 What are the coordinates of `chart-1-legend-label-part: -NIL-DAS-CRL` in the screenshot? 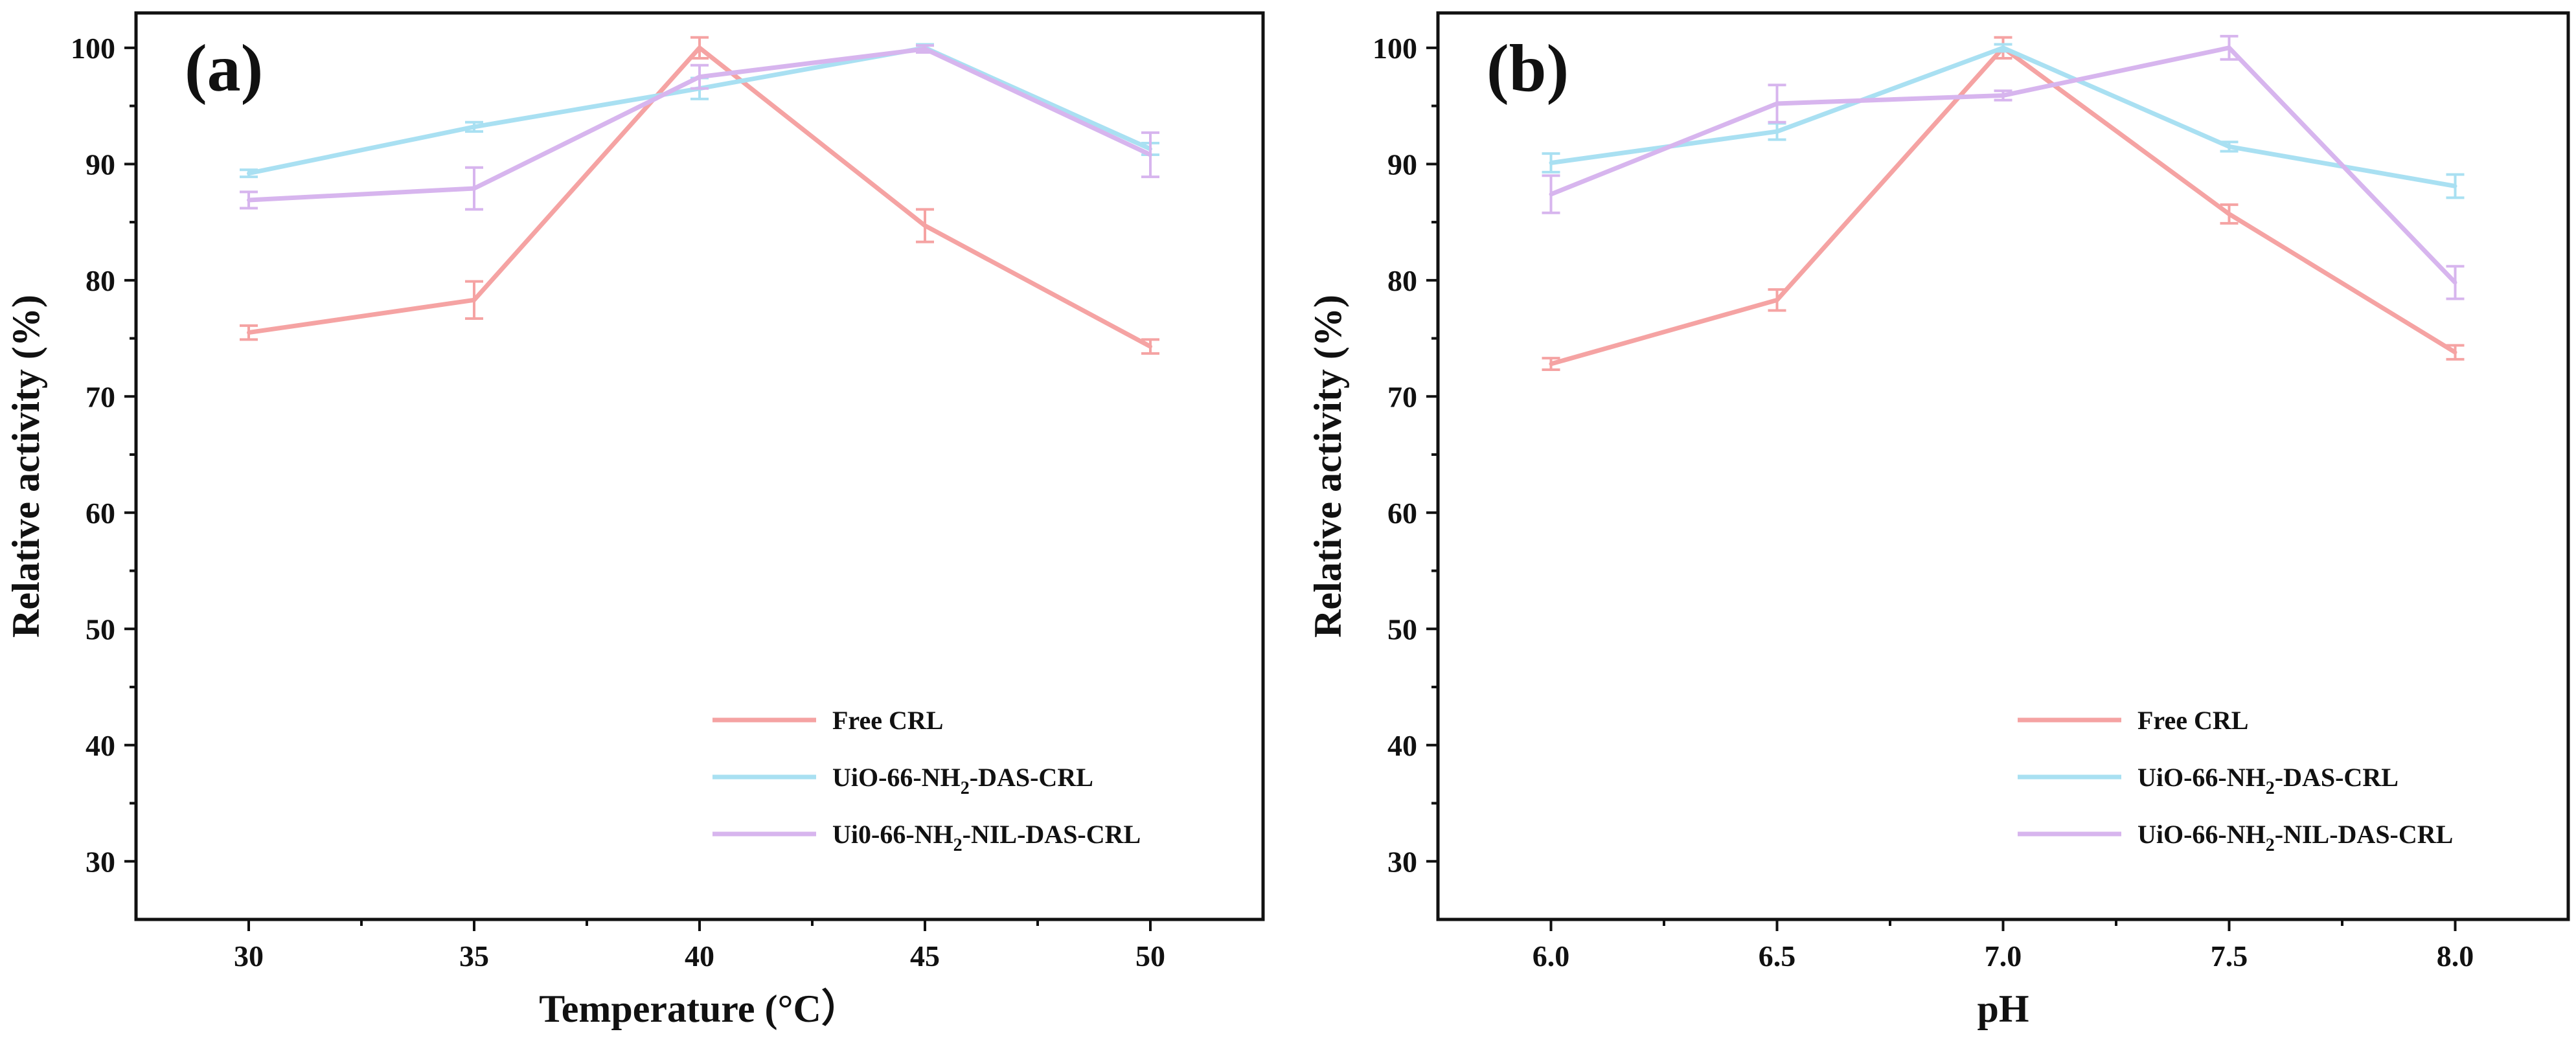 It's located at (1052, 834).